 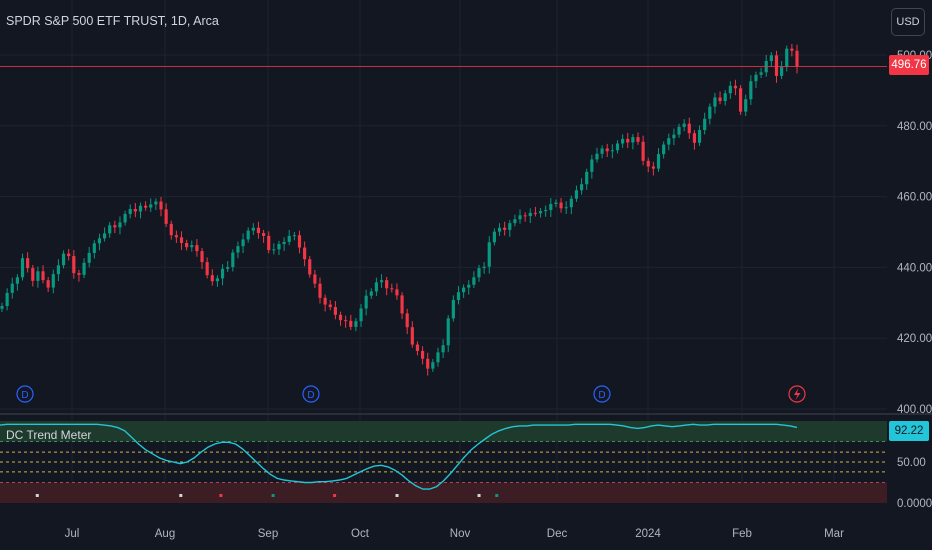 I want to click on x-tick-label: Nov, so click(x=460, y=534).